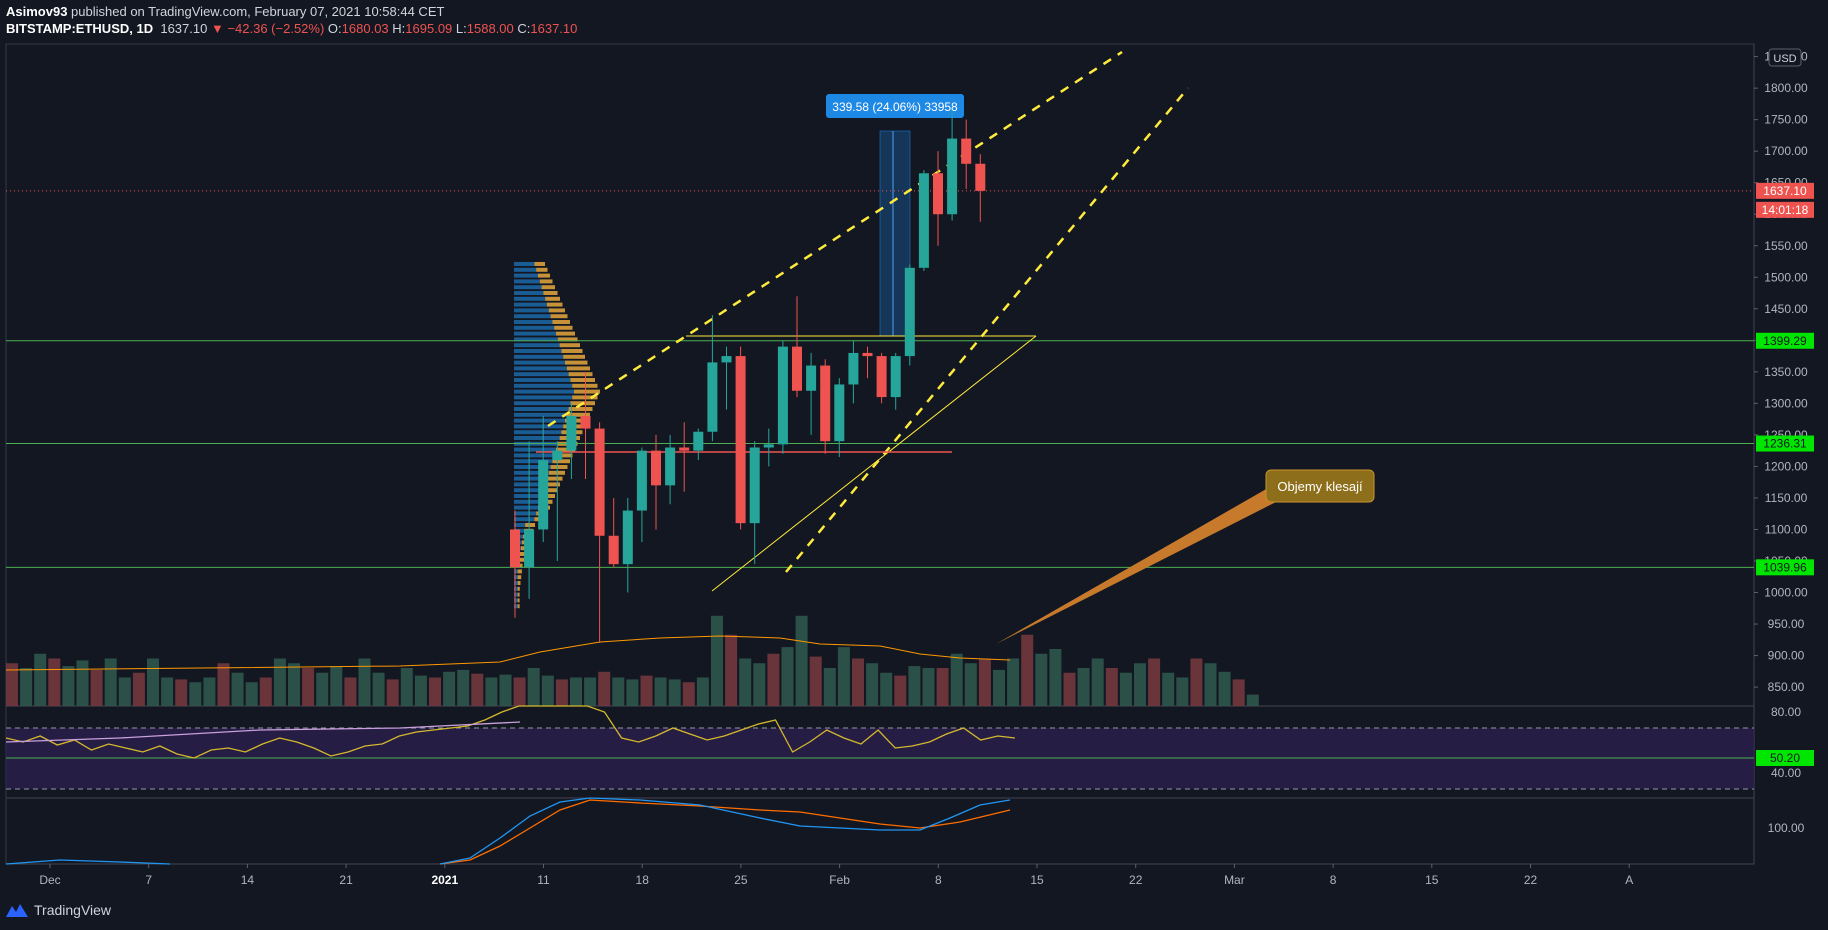 This screenshot has width=1828, height=930. What do you see at coordinates (632, 660) in the screenshot?
I see `volume-bars` at bounding box center [632, 660].